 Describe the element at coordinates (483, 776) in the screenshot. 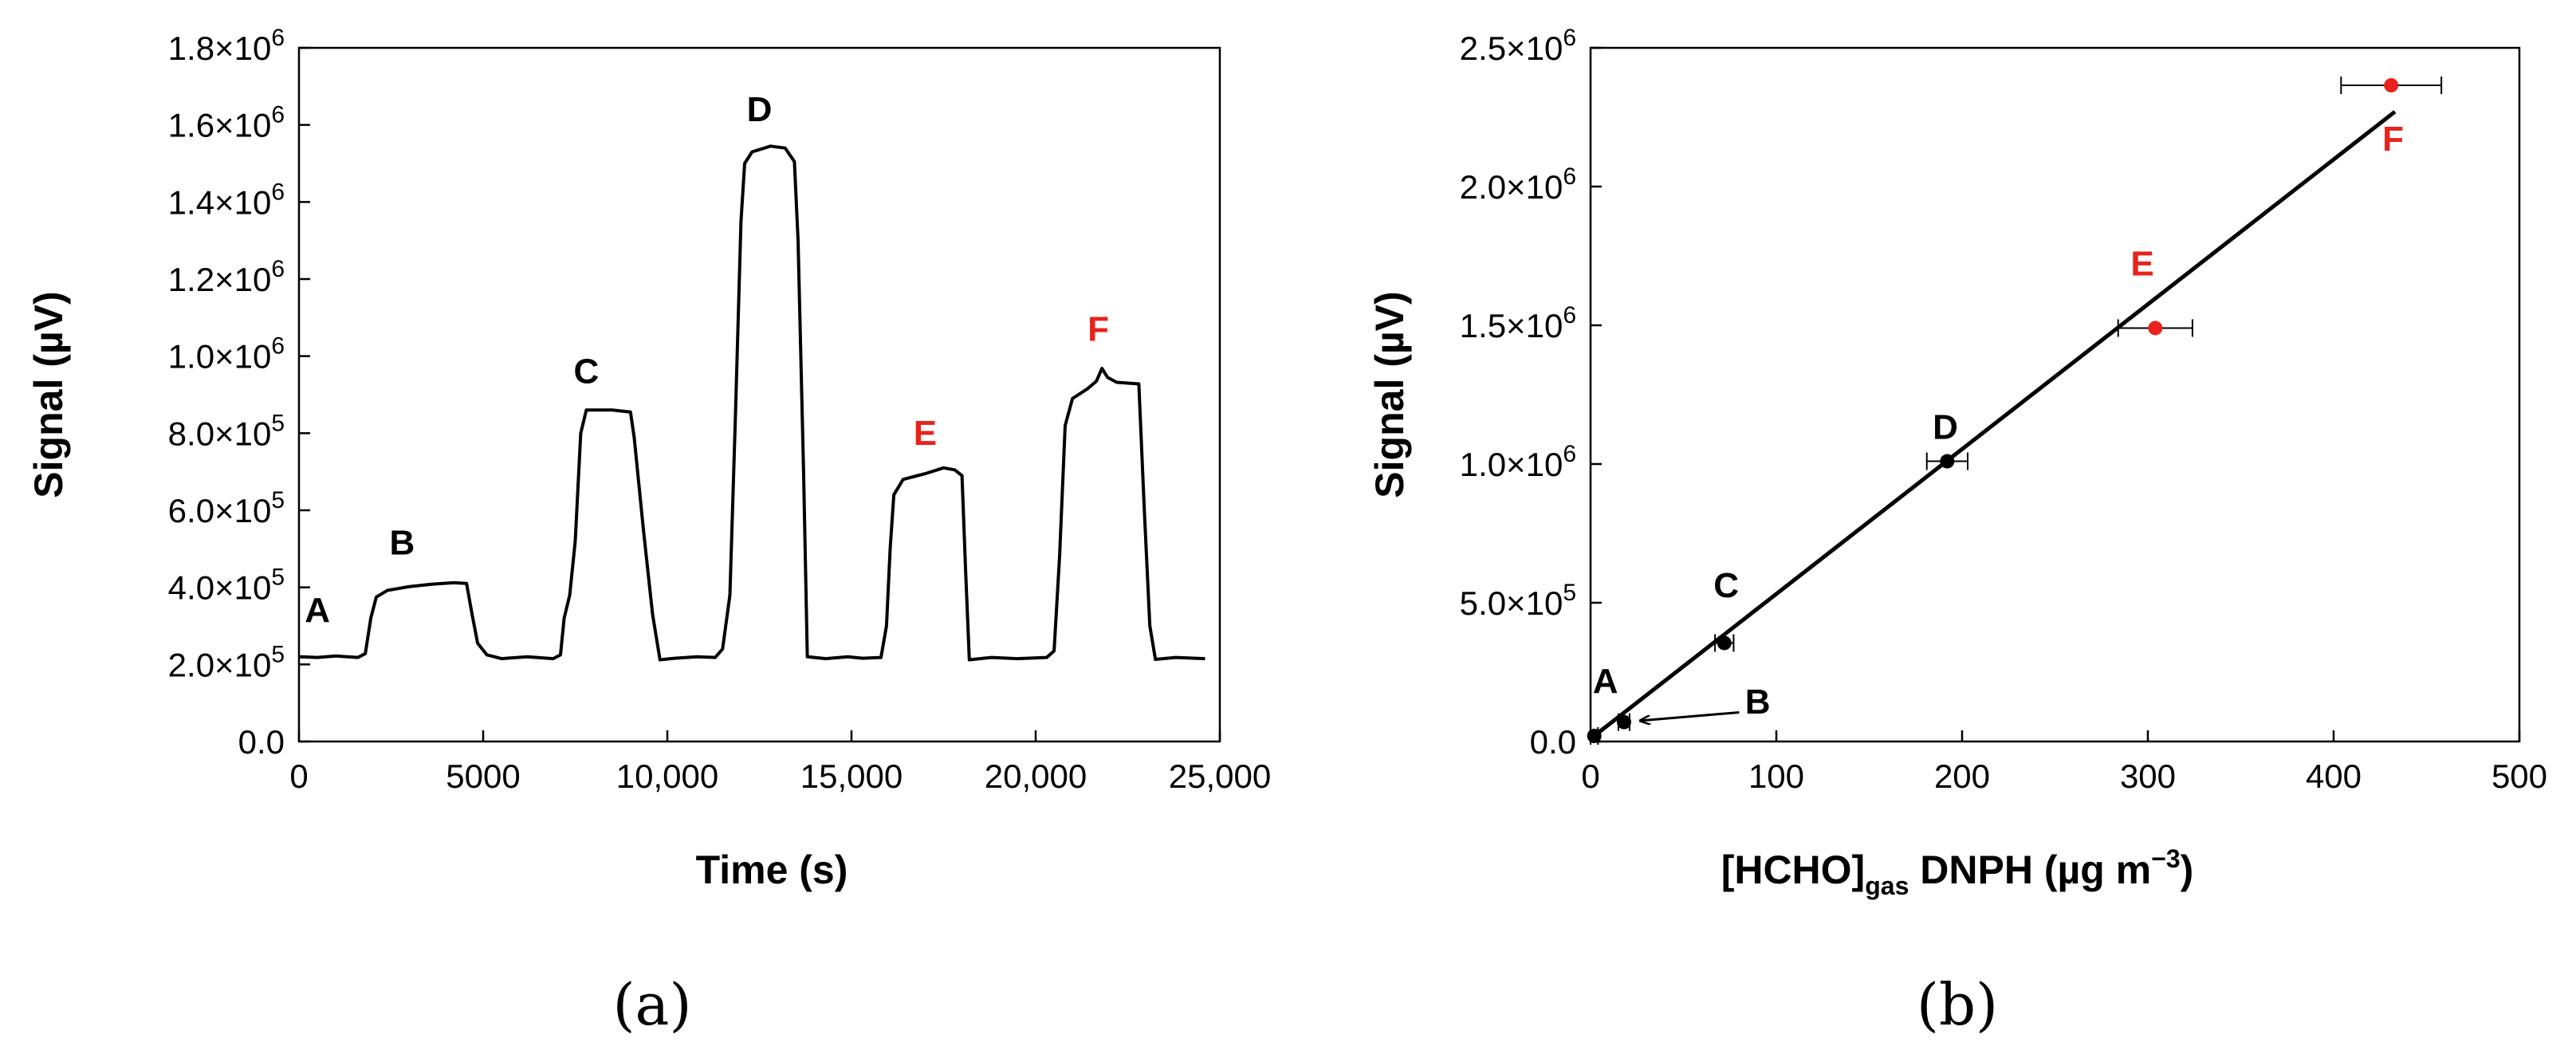

I see `x-tick-label: 5000` at that location.